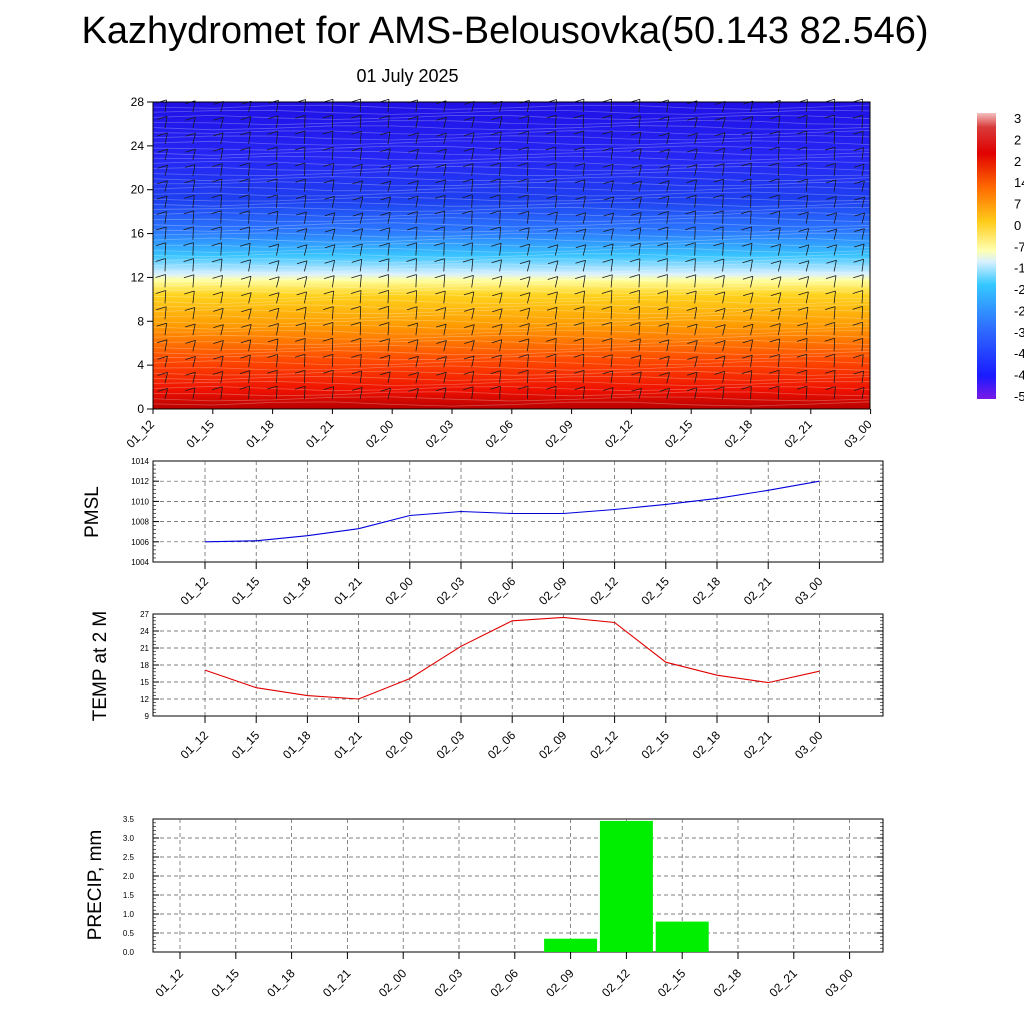 This screenshot has height=1024, width=1024. Describe the element at coordinates (141, 434) in the screenshot. I see `contour-x-tick-label: 01_12` at that location.